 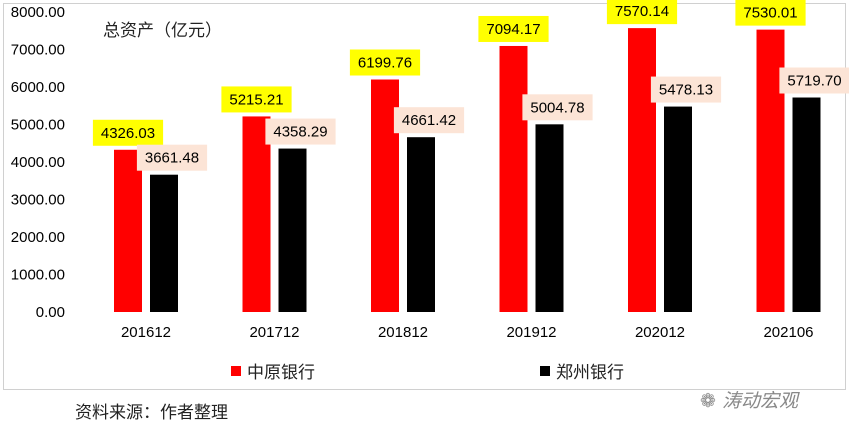 I want to click on data-label: 5719.70, so click(x=814, y=81).